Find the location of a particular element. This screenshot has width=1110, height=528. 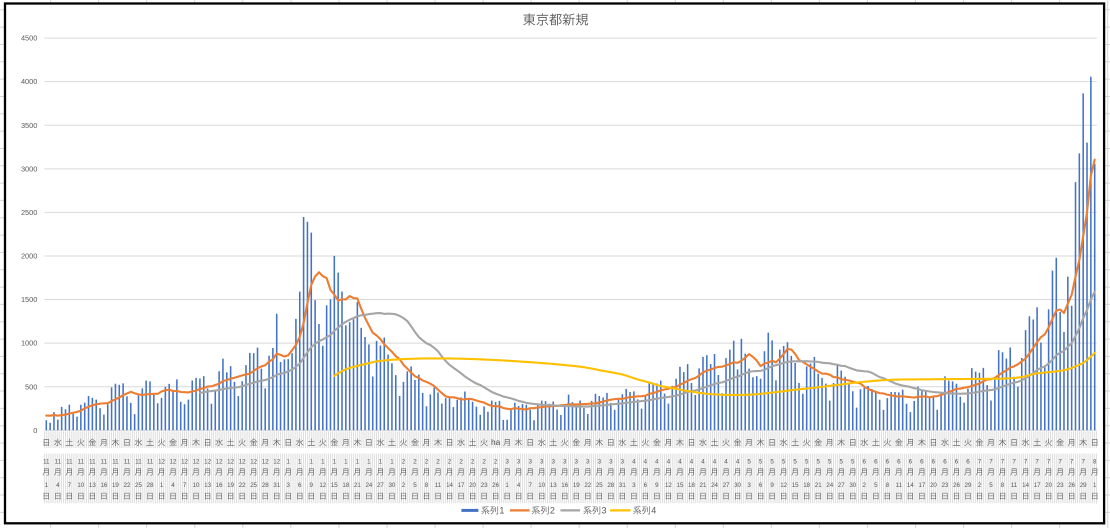

svg-text: 3000 is located at coordinates (29, 168).